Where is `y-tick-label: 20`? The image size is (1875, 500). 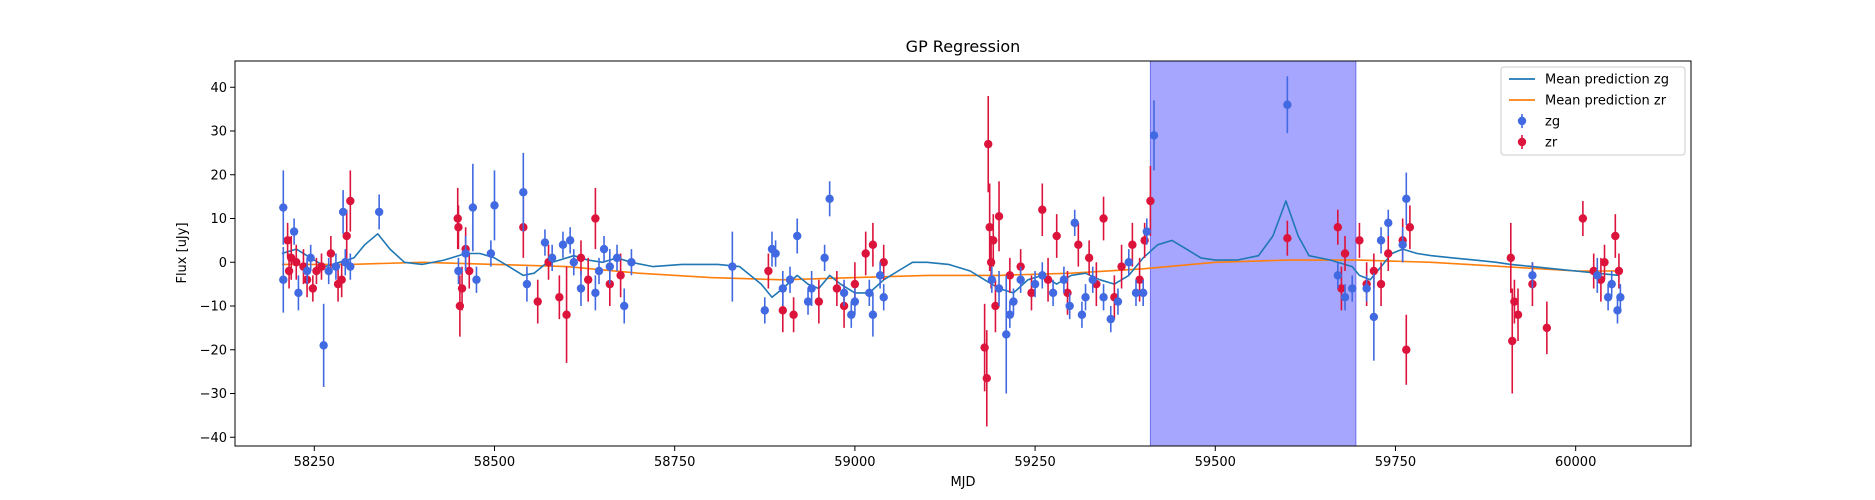
y-tick-label: 20 is located at coordinates (218, 175).